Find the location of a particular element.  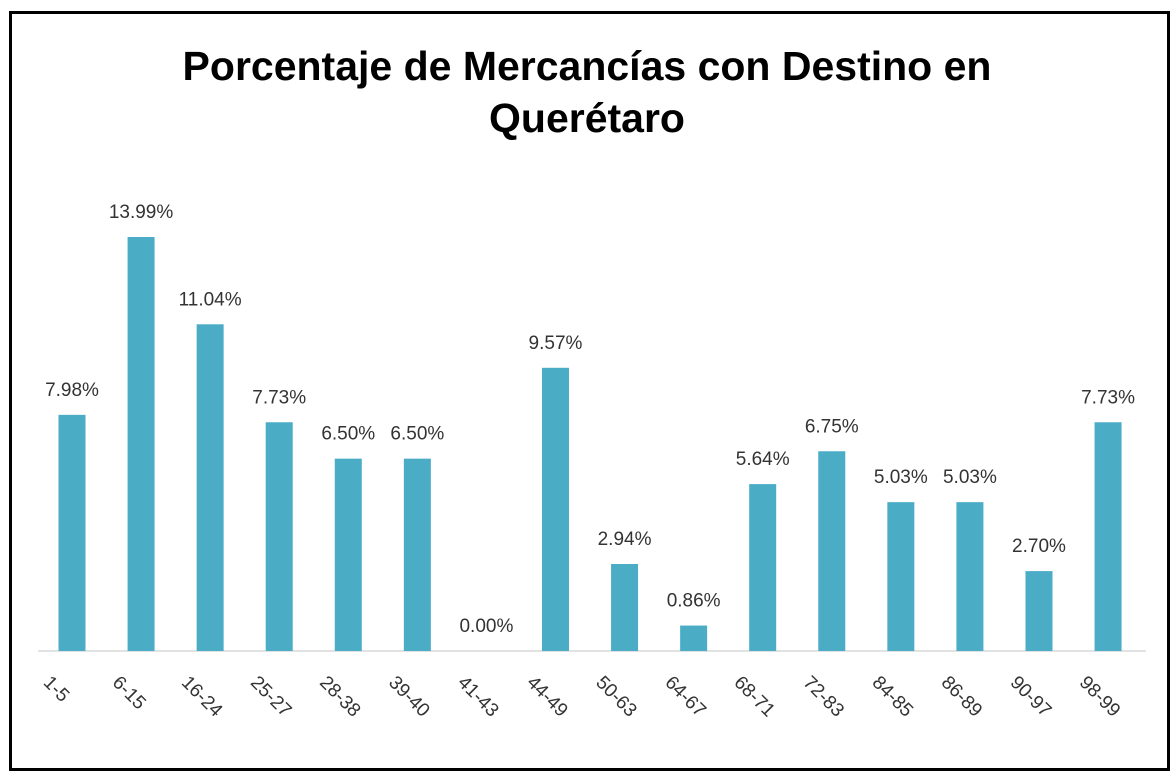

x-tick-label: 44-49 is located at coordinates (546, 696).